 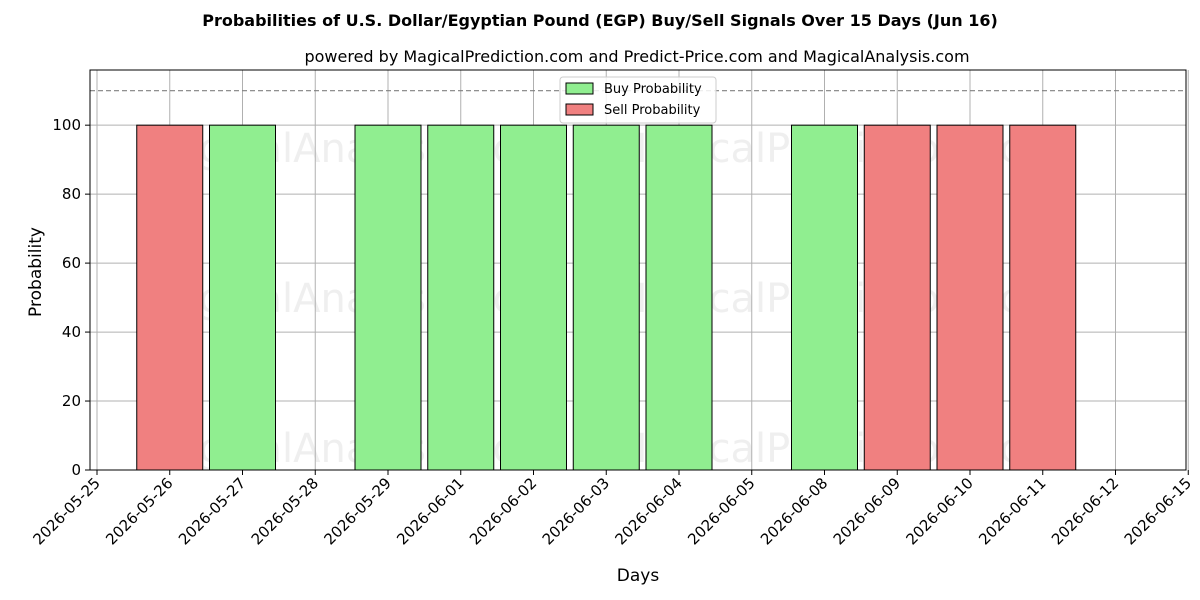 I want to click on legend: Buy Probability Sell Probability, so click(x=638, y=100).